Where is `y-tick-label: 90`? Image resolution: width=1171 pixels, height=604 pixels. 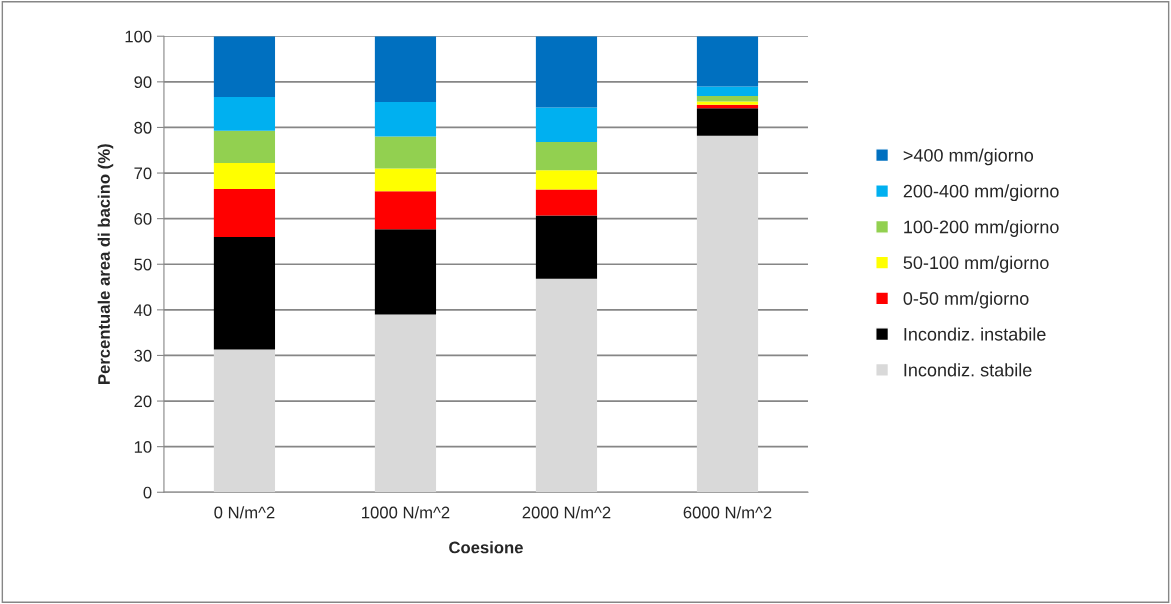
y-tick-label: 90 is located at coordinates (143, 82).